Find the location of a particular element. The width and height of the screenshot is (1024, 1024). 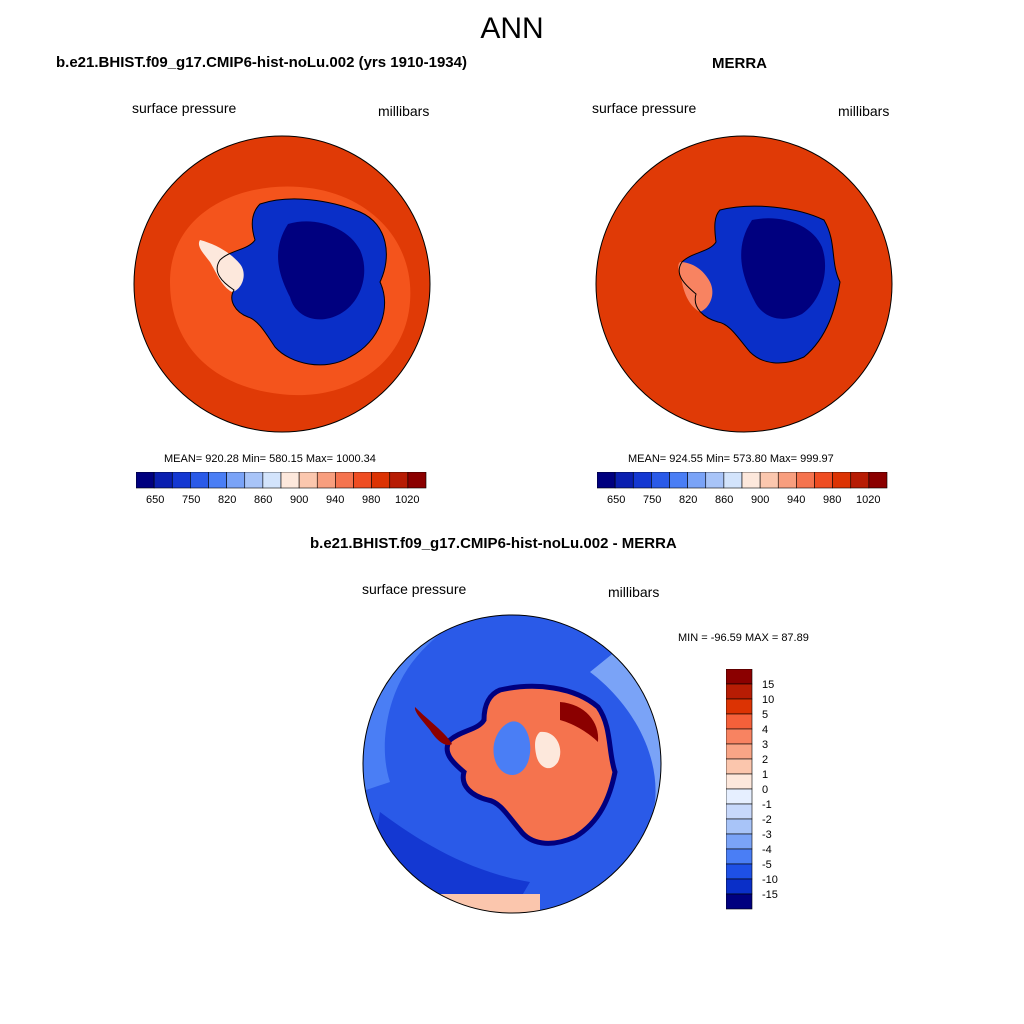

model-colorbar is located at coordinates (281, 480).